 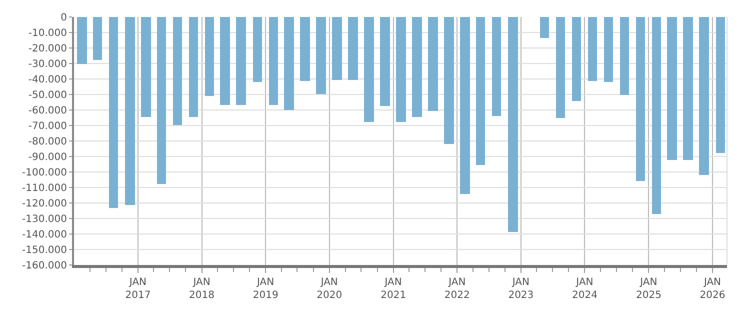 I want to click on y-tick-label: -10.000, so click(x=47, y=33).